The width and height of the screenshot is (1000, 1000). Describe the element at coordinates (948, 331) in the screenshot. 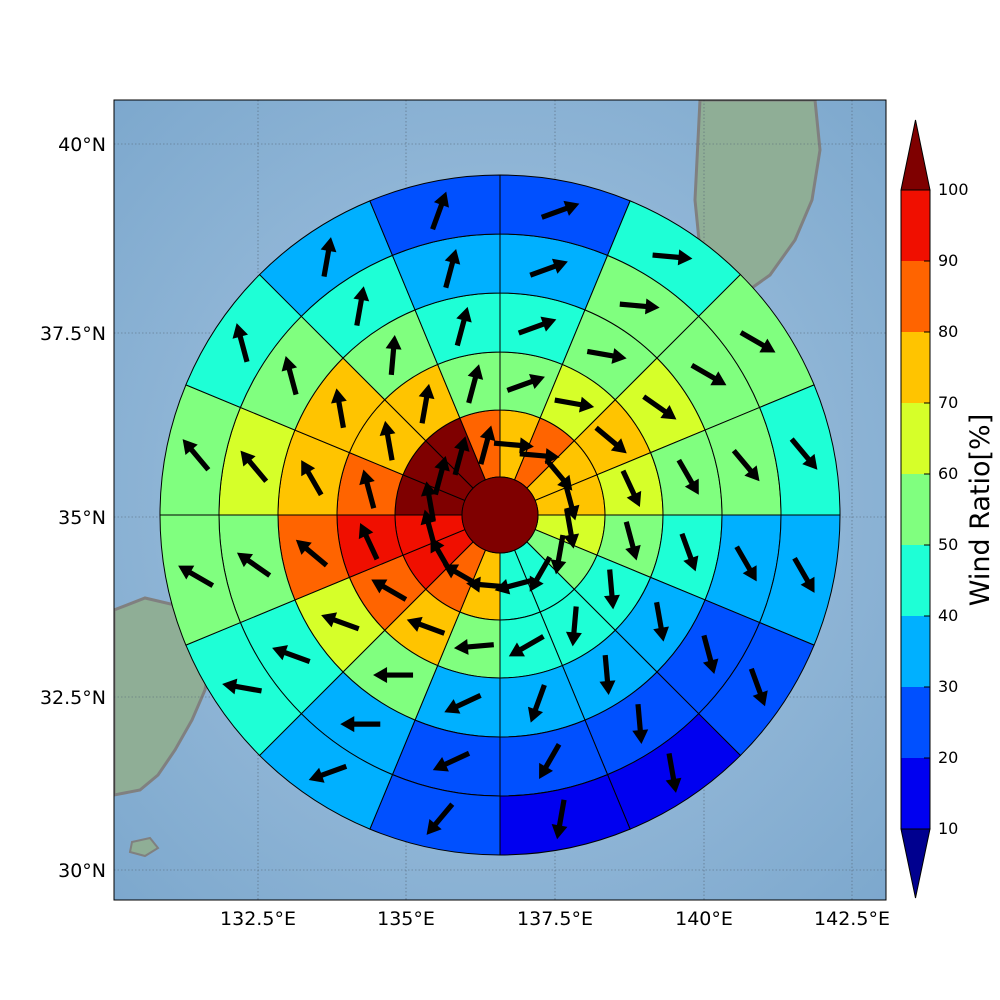

I see `colorbar-tick-label: 80` at that location.